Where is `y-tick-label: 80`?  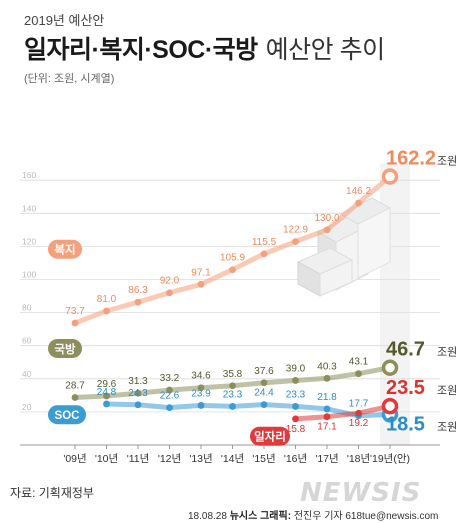 y-tick-label: 80 is located at coordinates (27, 308).